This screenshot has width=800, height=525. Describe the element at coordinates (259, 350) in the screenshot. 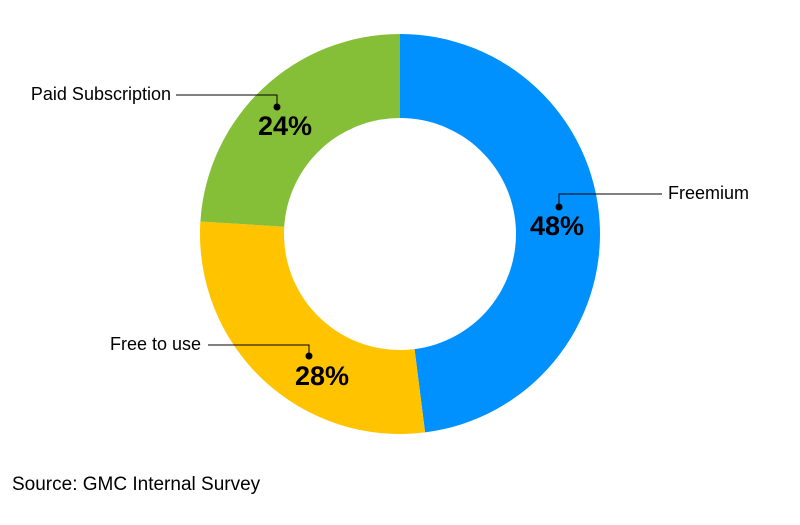

I see `leader-line-free-to-use` at that location.